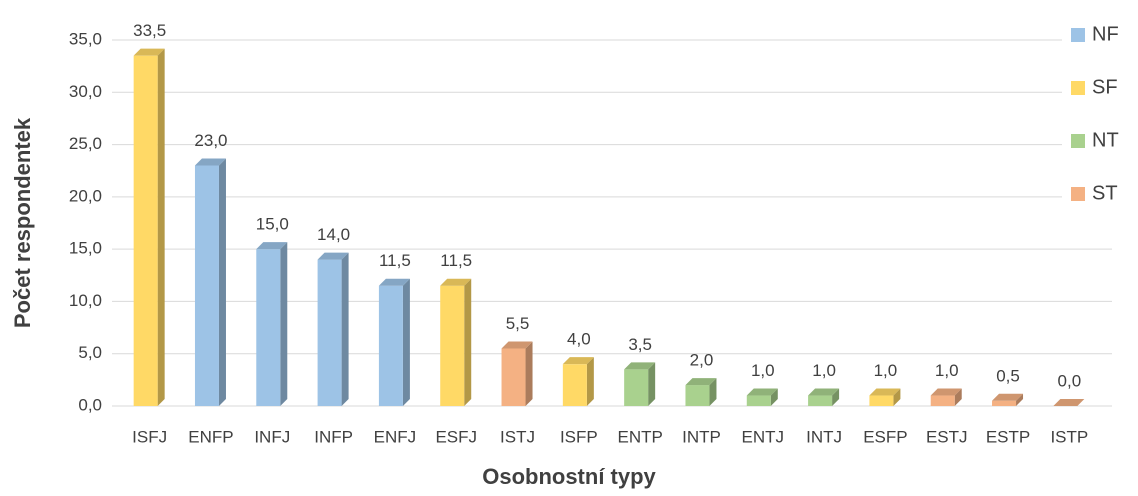 Image resolution: width=1138 pixels, height=496 pixels. What do you see at coordinates (333, 234) in the screenshot?
I see `value-label: 14,0` at bounding box center [333, 234].